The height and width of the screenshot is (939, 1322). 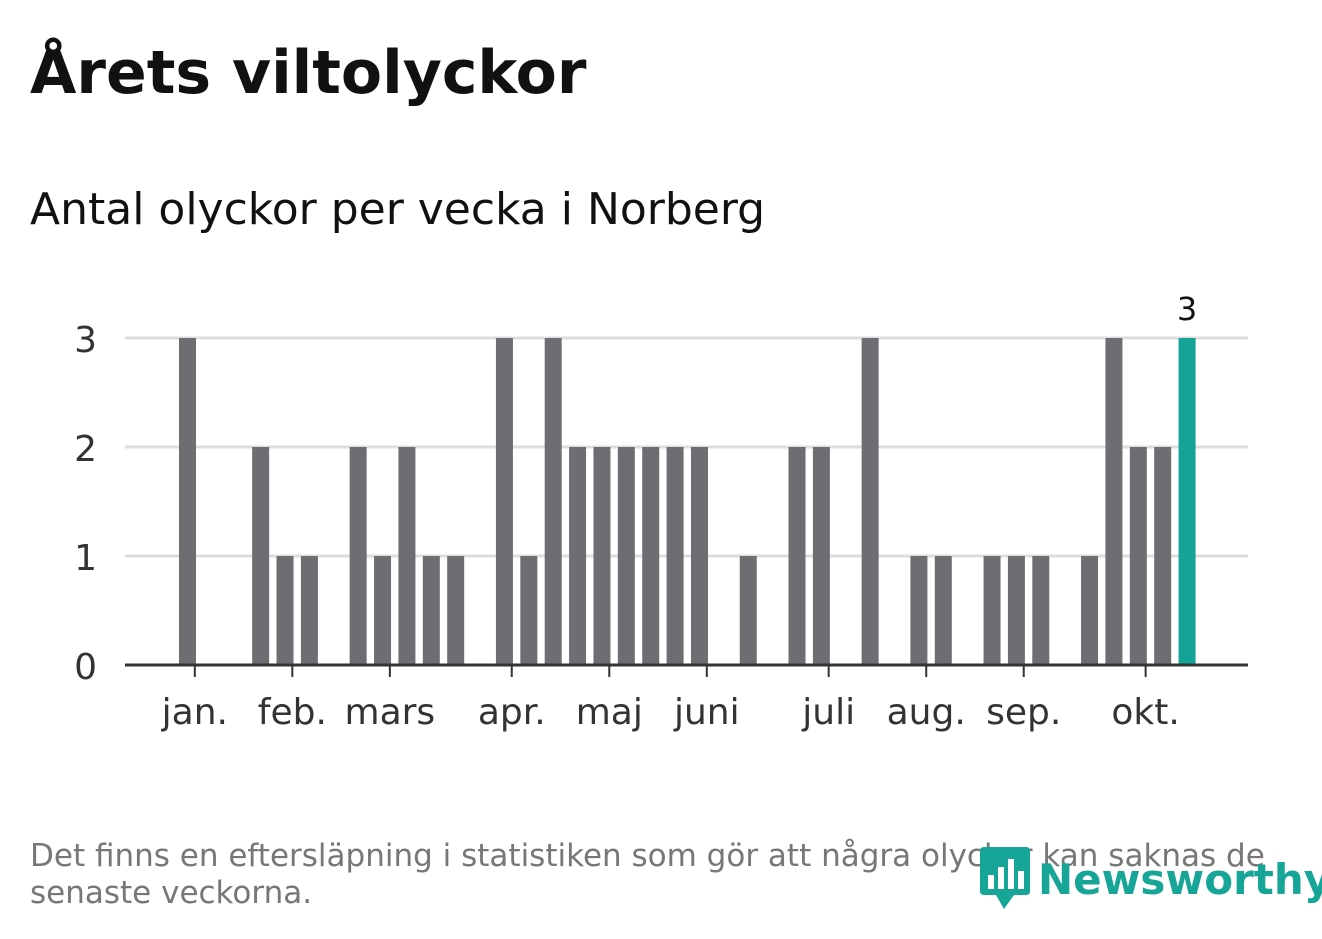 What do you see at coordinates (828, 712) in the screenshot?
I see `x-tick-label: juli` at bounding box center [828, 712].